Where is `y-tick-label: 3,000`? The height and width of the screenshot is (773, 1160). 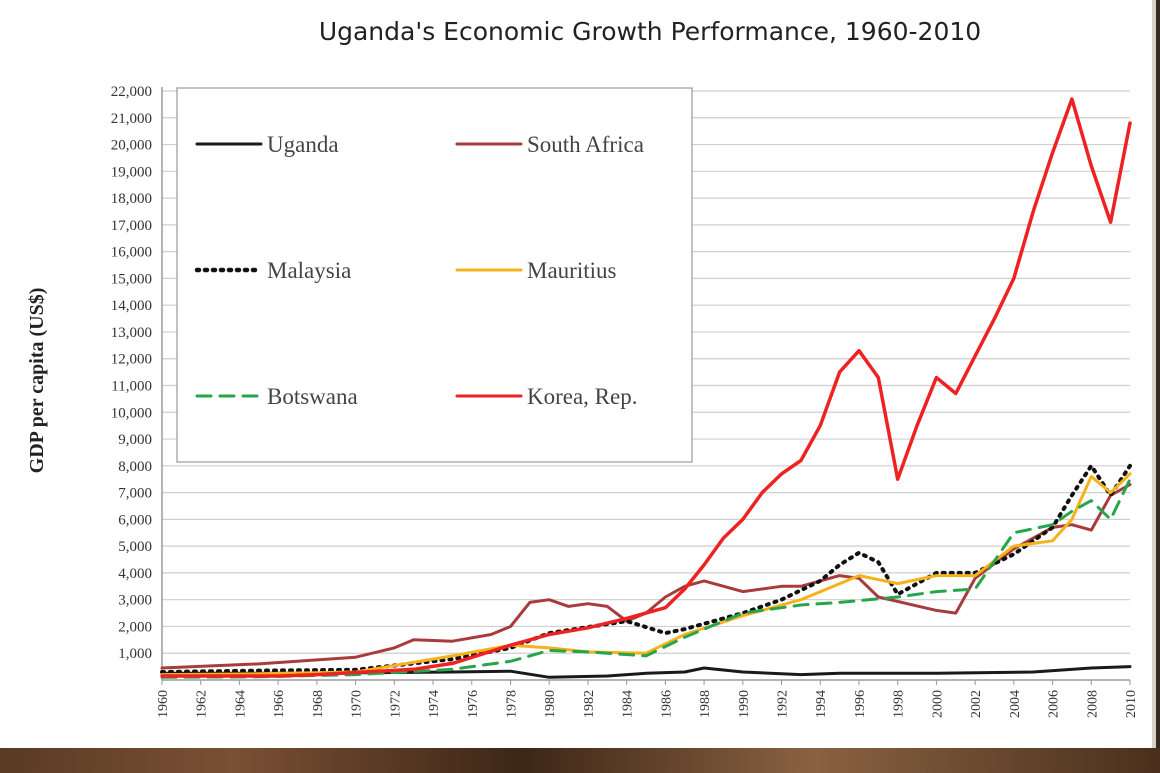
y-tick-label: 3,000 is located at coordinates (135, 601).